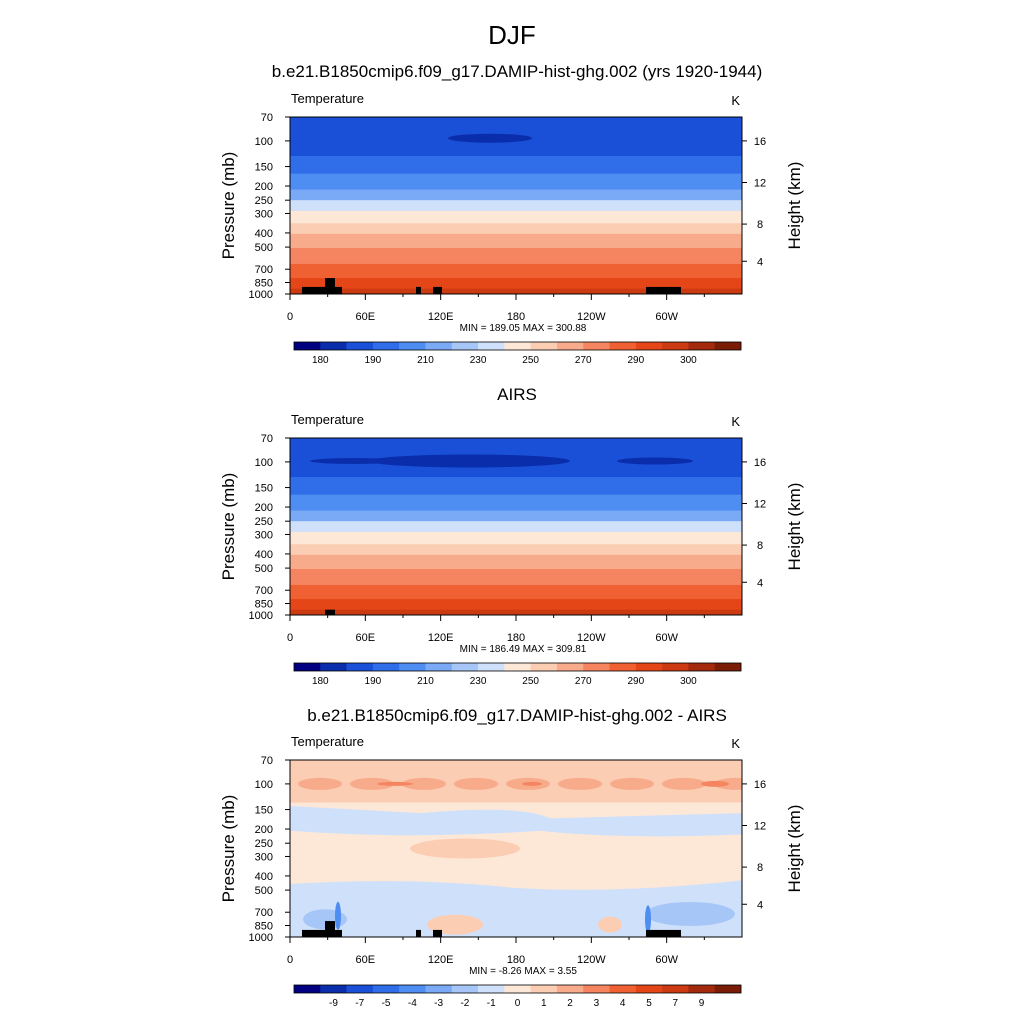  Describe the element at coordinates (523, 328) in the screenshot. I see `min-max-stats: MIN = 189.05 MAX = 300.88` at that location.